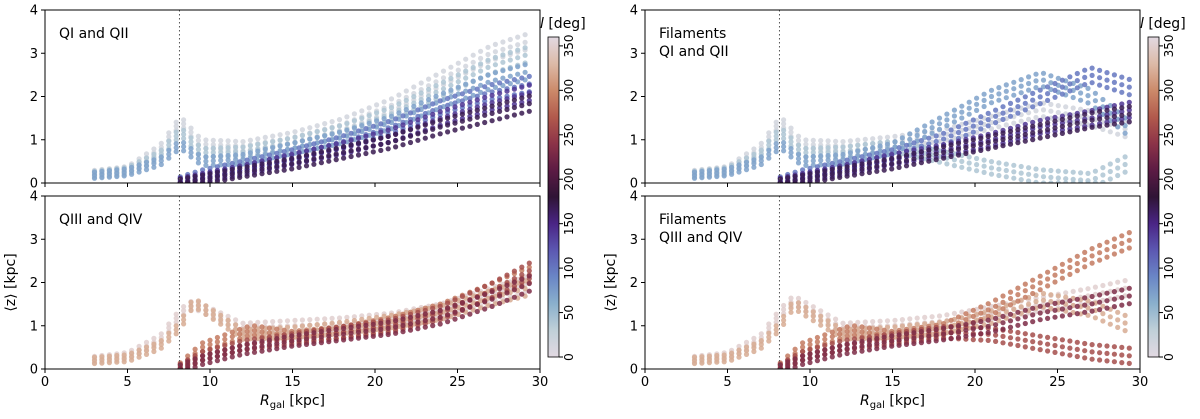  I want to click on series-l=170, so click(354, 138).